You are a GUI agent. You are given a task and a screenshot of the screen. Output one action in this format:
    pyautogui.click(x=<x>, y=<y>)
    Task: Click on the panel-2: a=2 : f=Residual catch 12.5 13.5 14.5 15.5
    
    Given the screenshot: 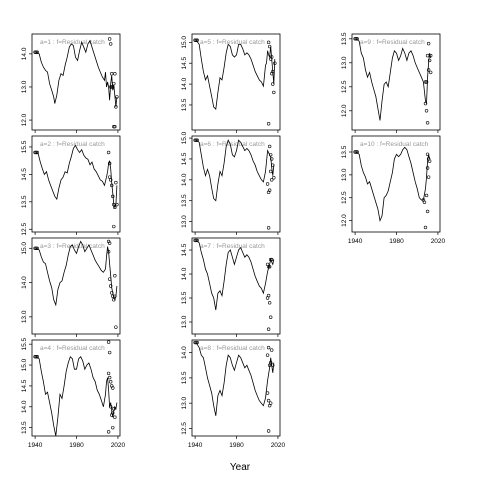 What is the action you would take?
    pyautogui.click(x=71, y=185)
    